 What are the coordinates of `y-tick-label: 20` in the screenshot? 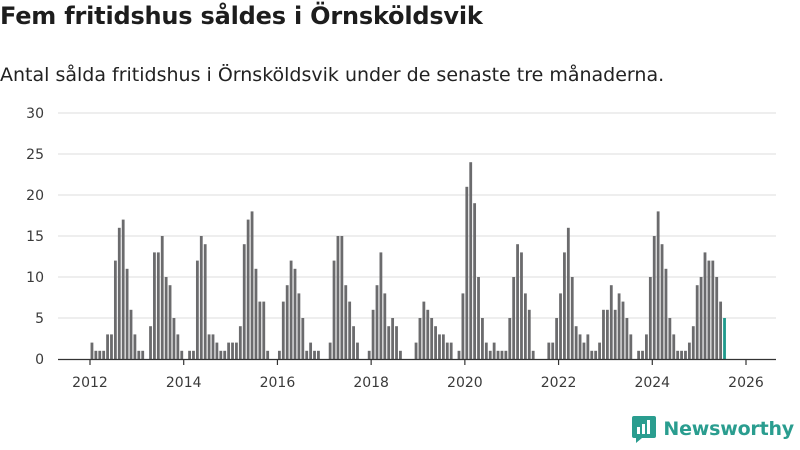 It's located at (35, 196).